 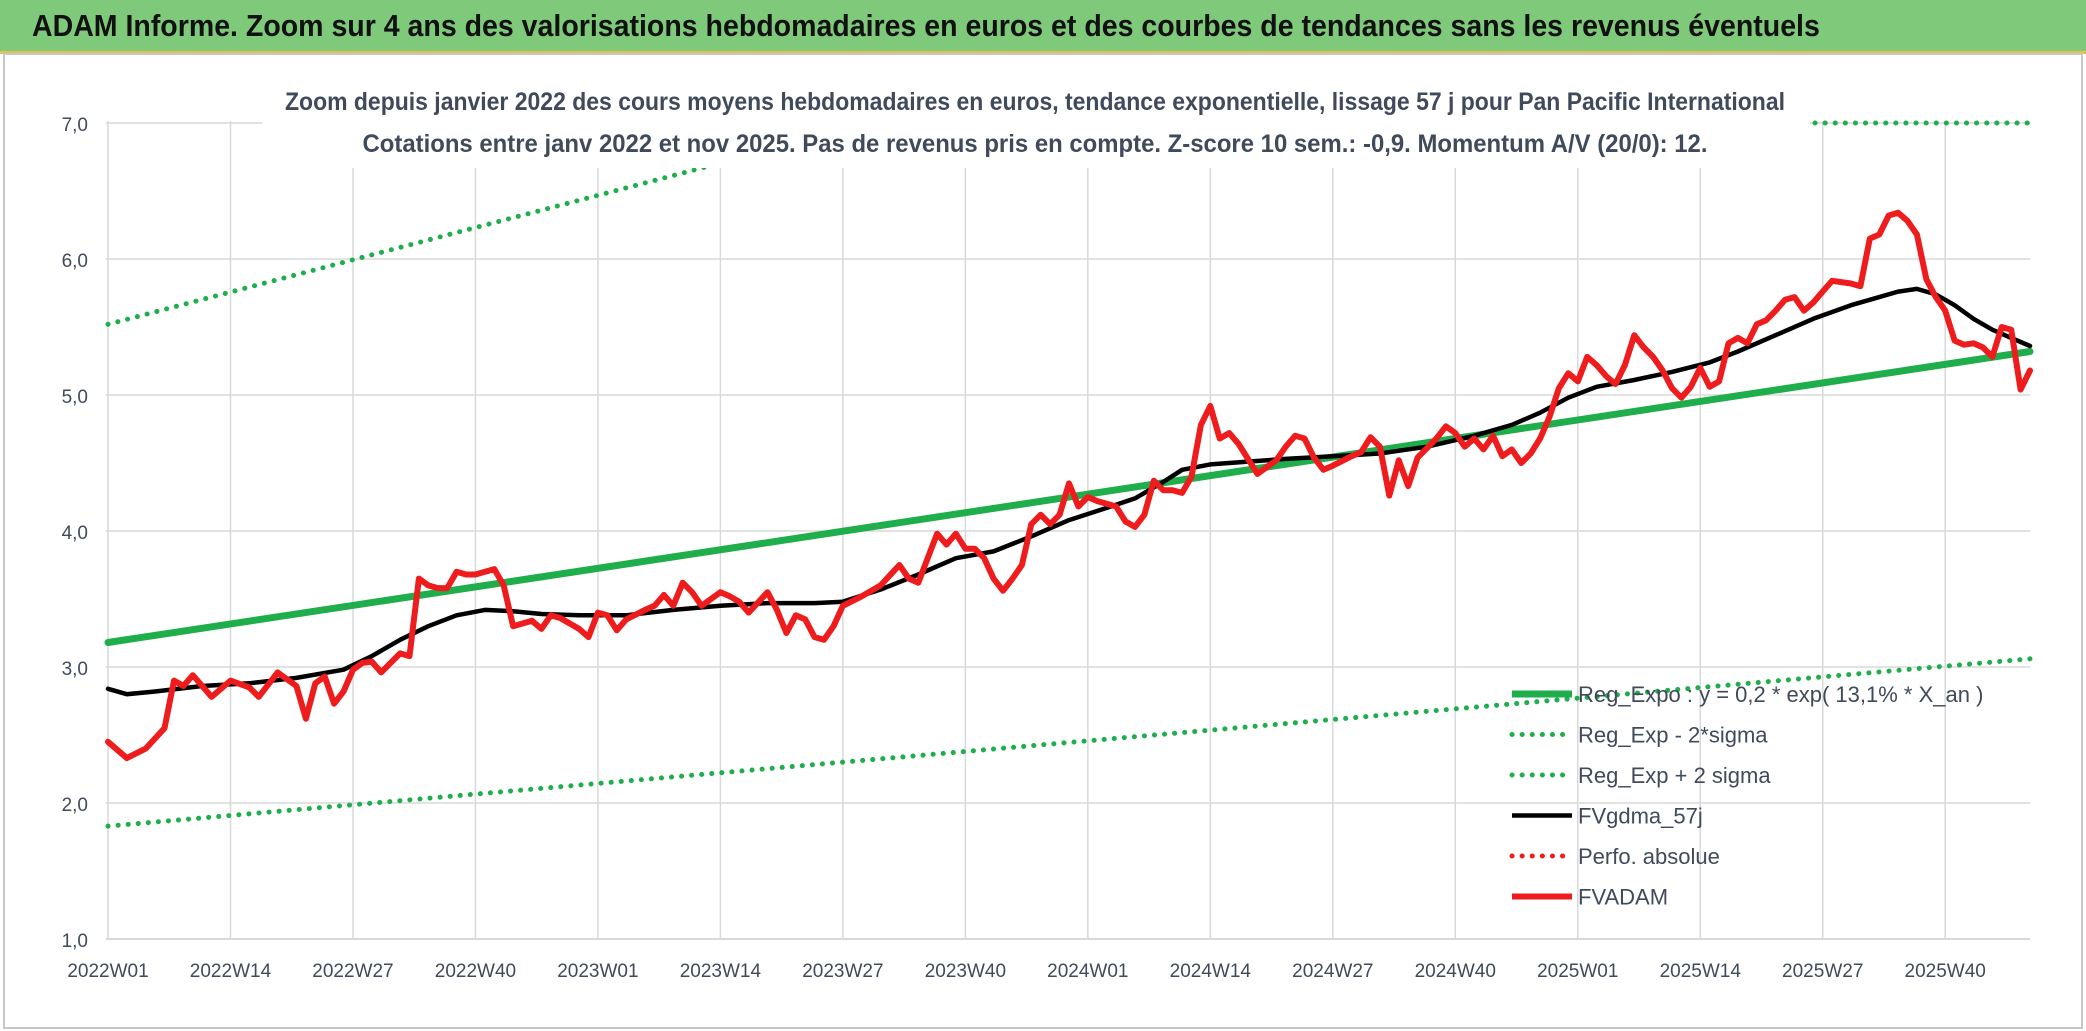 I want to click on x-tick-label: 2023W14, so click(x=721, y=971).